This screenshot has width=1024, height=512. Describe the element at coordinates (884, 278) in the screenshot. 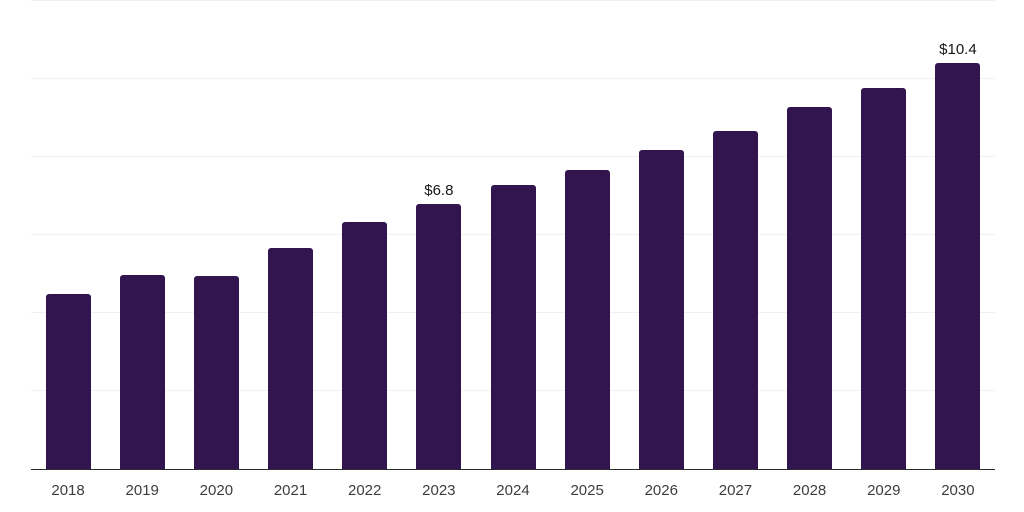

I see `bar-2029` at that location.